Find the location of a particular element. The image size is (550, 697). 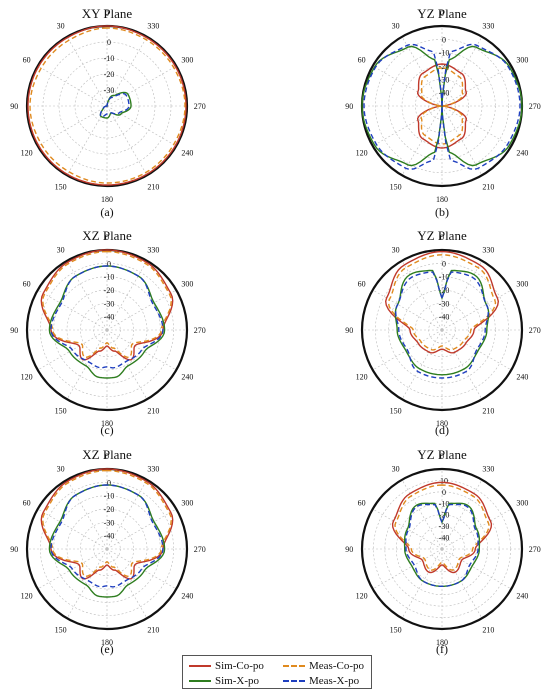

panel-caption: (e) is located at coordinates (106, 649).